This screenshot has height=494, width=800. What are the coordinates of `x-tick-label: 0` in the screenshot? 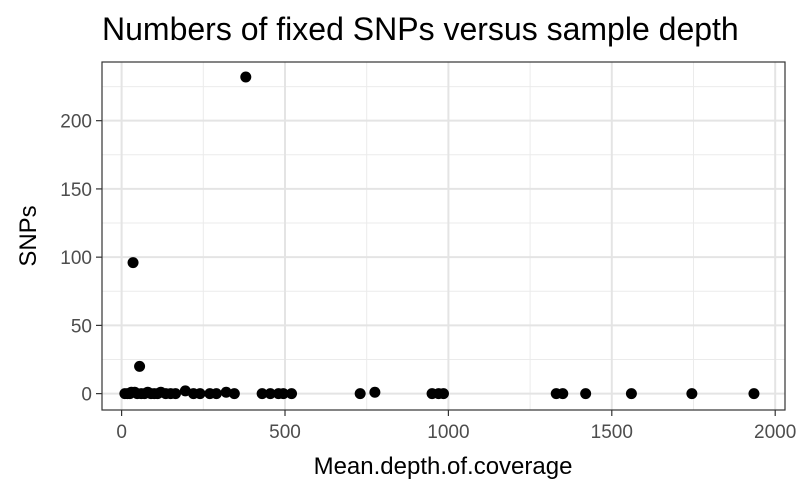 It's located at (121, 432).